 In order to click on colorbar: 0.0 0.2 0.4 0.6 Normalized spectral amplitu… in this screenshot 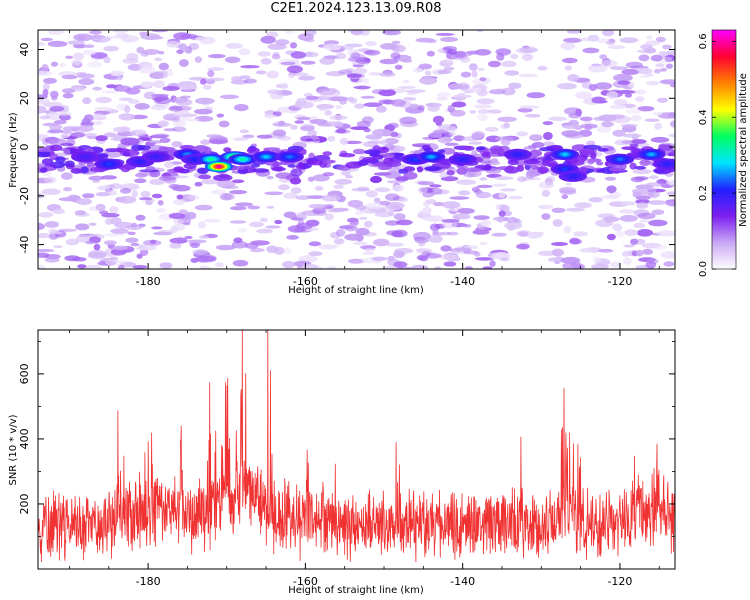, I will do `click(723, 153)`.